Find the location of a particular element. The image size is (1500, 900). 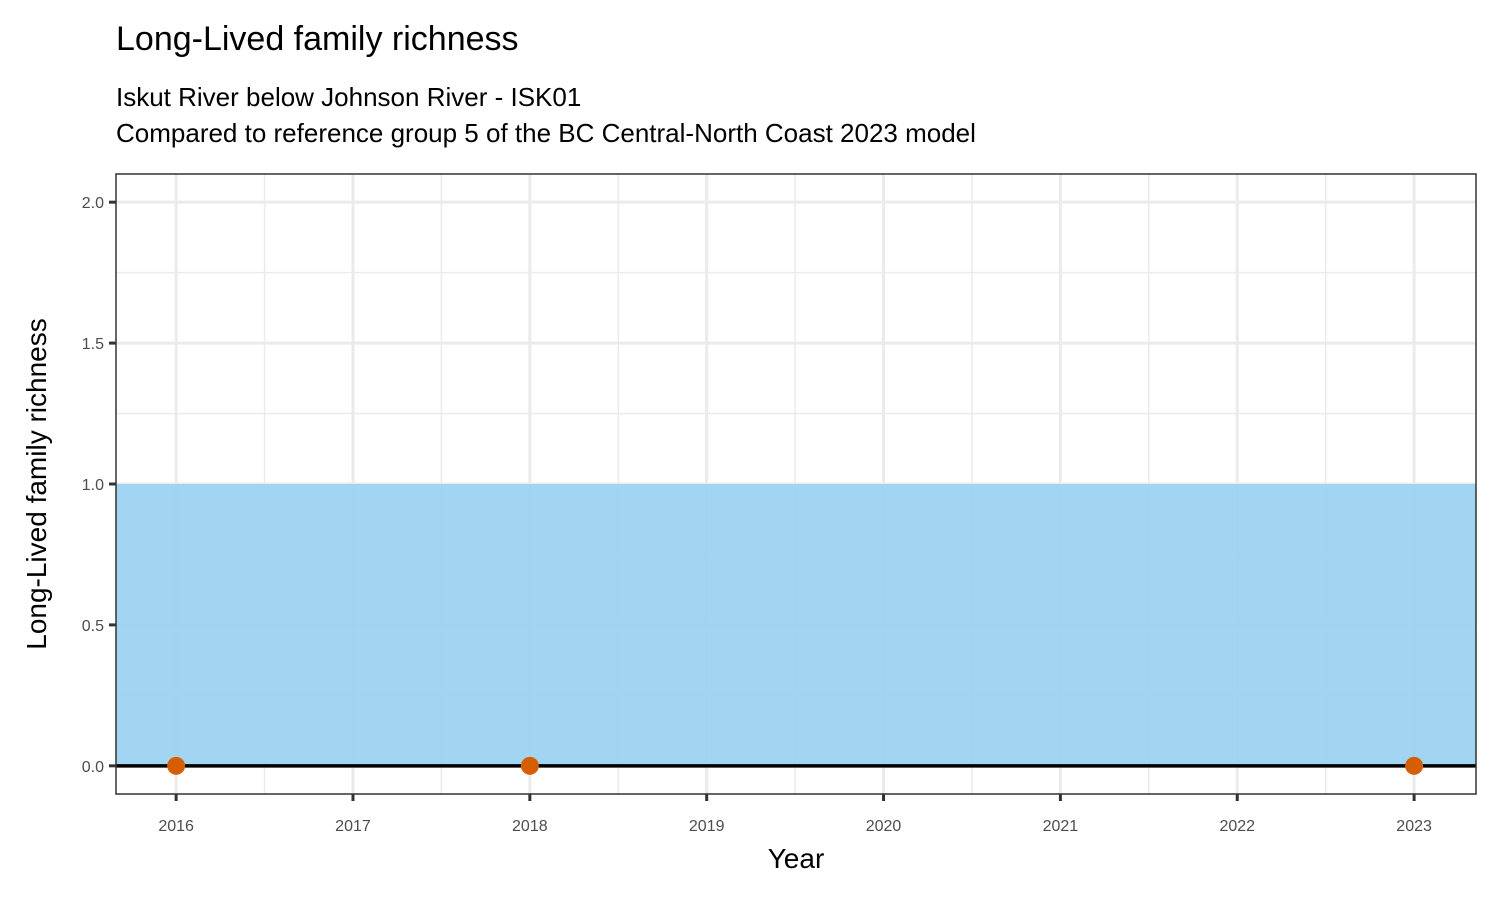

y-tick-label: 0.0 is located at coordinates (93, 767).